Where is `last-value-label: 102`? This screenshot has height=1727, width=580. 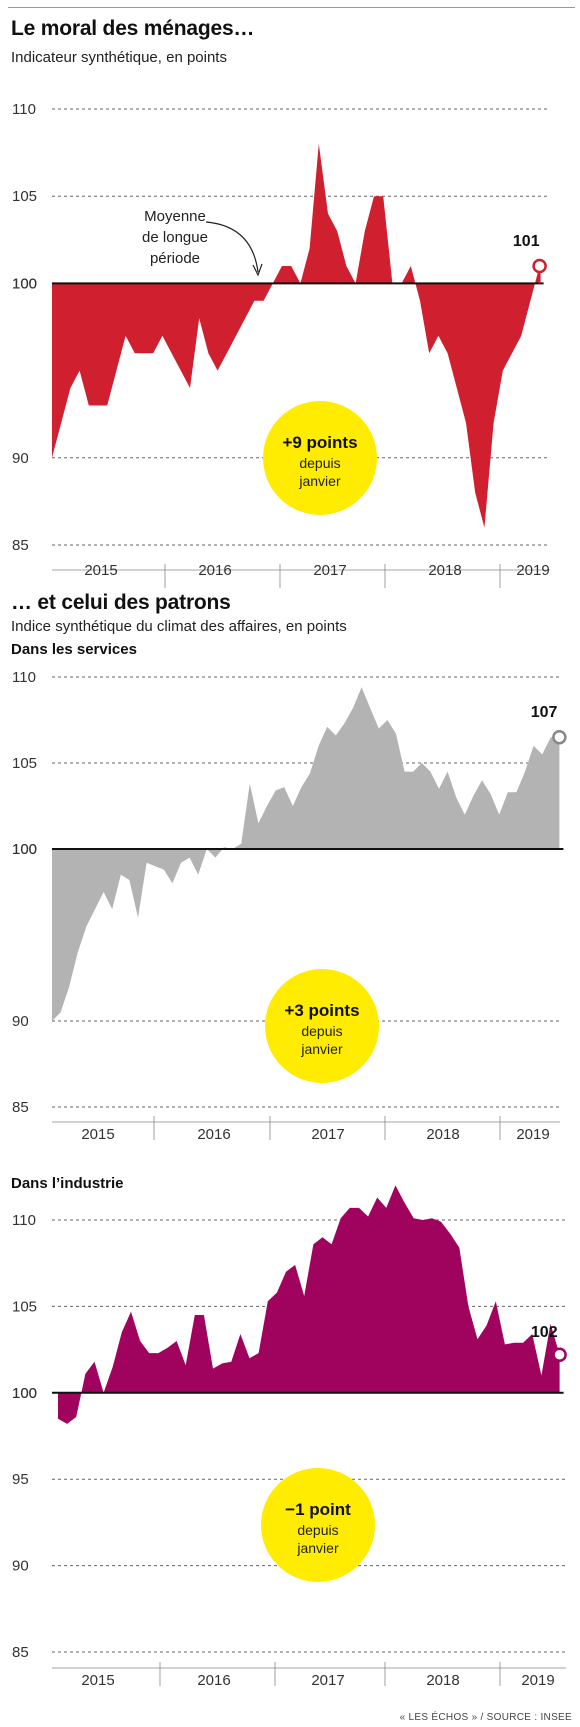
last-value-label: 102 is located at coordinates (544, 1332).